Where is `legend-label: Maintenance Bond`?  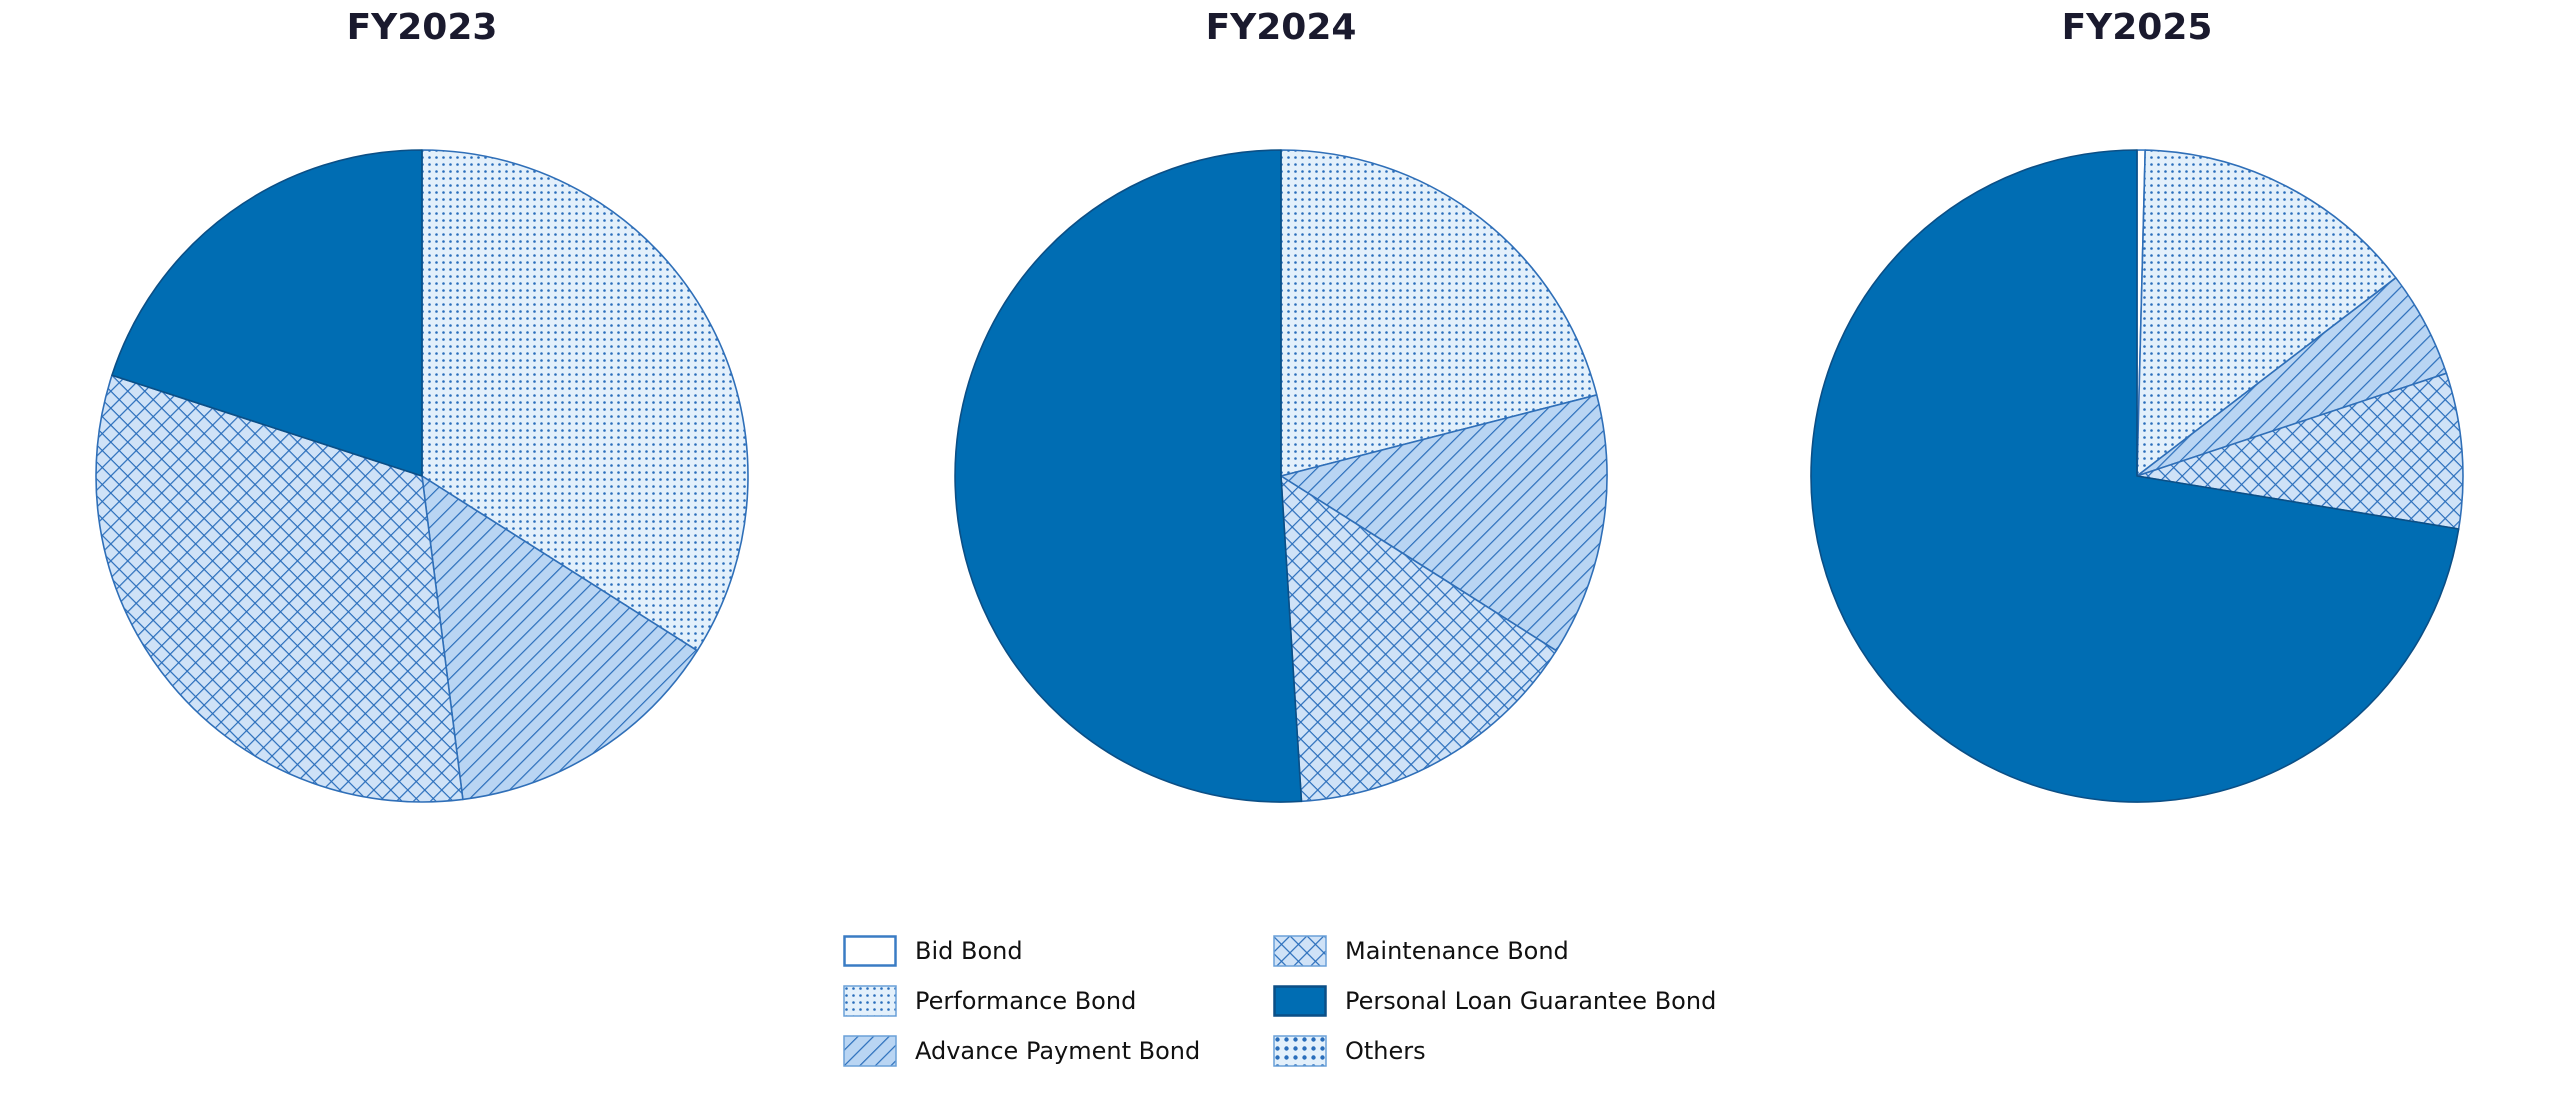 legend-label: Maintenance Bond is located at coordinates (1457, 951).